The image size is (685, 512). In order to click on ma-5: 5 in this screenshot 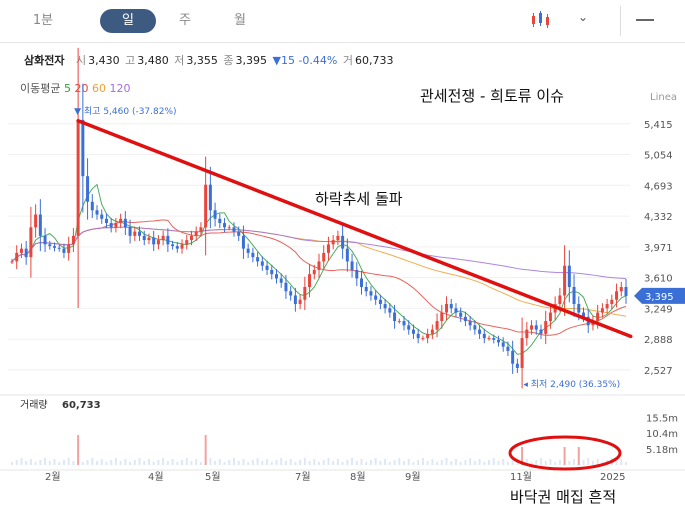, I will do `click(67, 88)`.